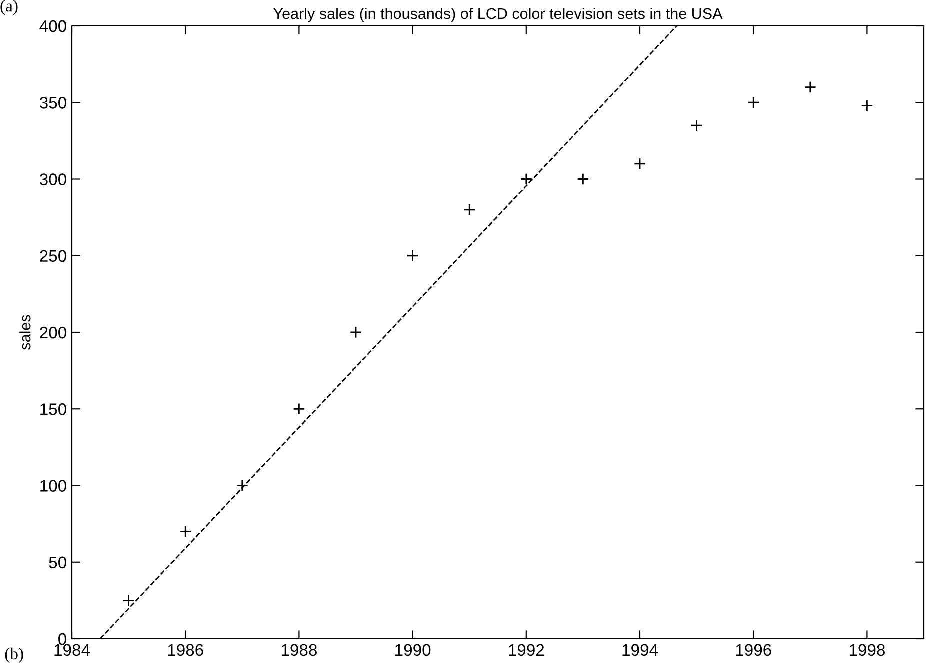 Image resolution: width=926 pixels, height=663 pixels. What do you see at coordinates (186, 650) in the screenshot?
I see `x-tick-label: 1986` at bounding box center [186, 650].